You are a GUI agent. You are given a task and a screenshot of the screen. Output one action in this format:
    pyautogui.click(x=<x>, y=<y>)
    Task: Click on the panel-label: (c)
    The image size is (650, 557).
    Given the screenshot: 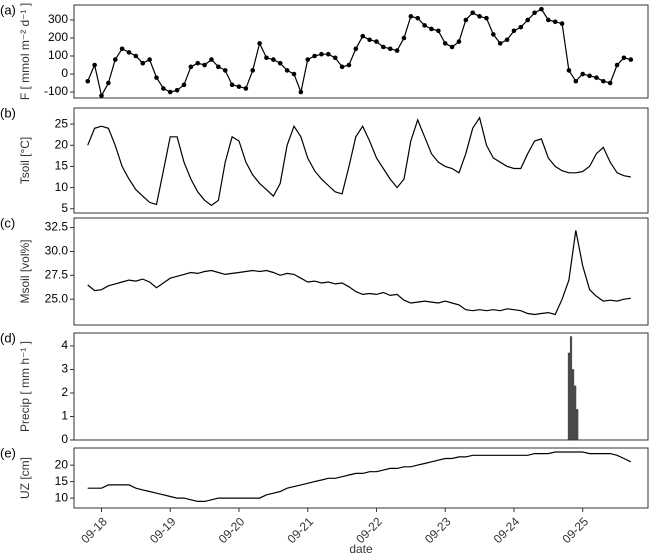 What is the action you would take?
    pyautogui.click(x=7, y=222)
    